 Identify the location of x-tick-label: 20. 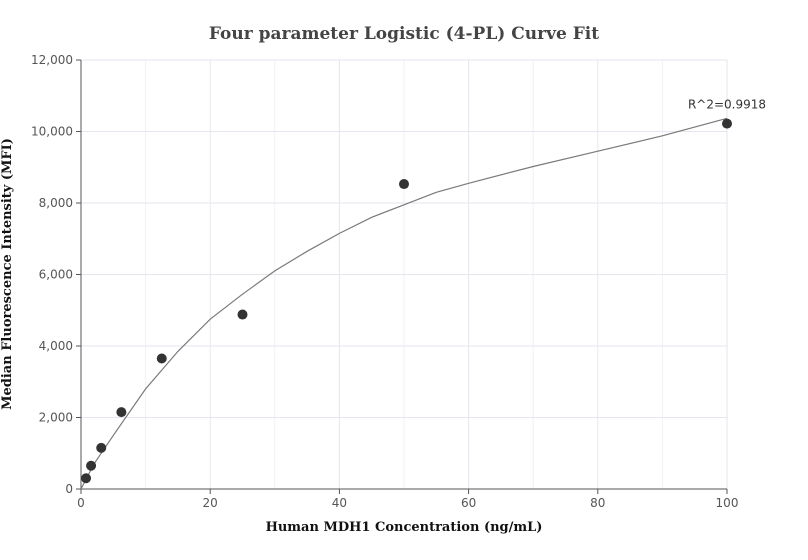
(210, 503).